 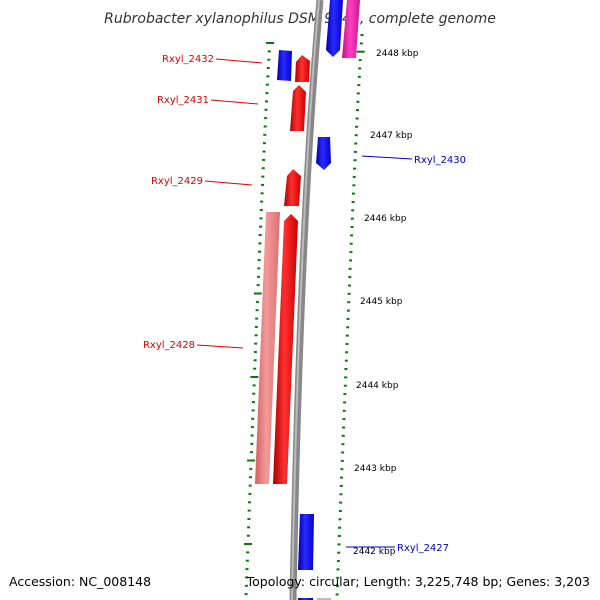 What do you see at coordinates (169, 345) in the screenshot?
I see `gene-label-rxyl-2428: Rxyl_2428` at bounding box center [169, 345].